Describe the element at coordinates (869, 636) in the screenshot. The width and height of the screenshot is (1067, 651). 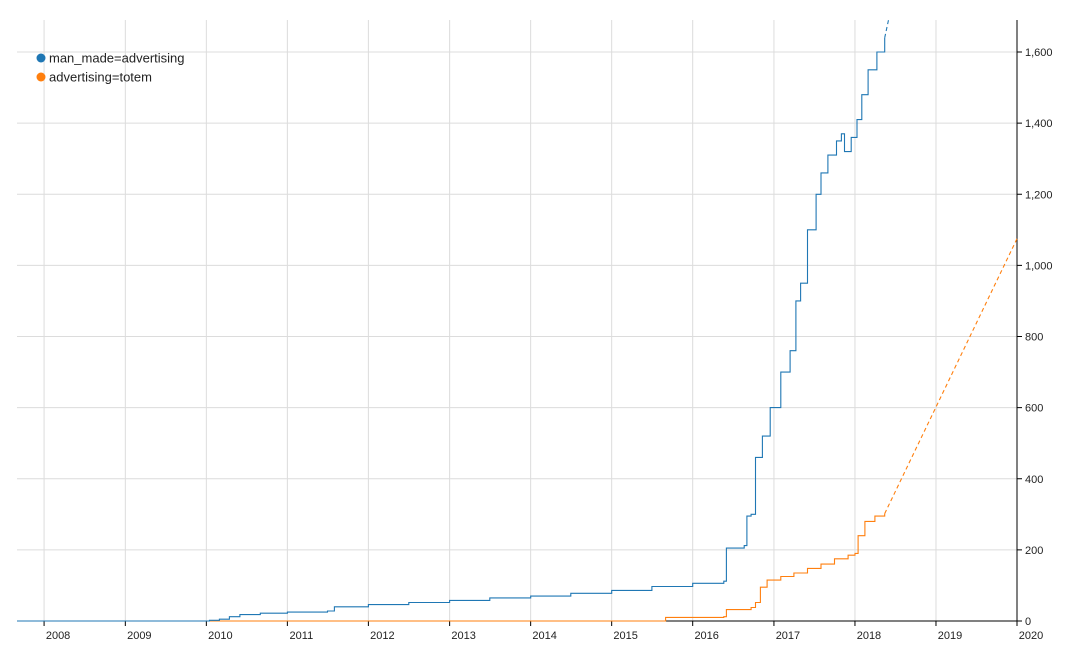
I see `x-tick-label-10: 2018` at that location.